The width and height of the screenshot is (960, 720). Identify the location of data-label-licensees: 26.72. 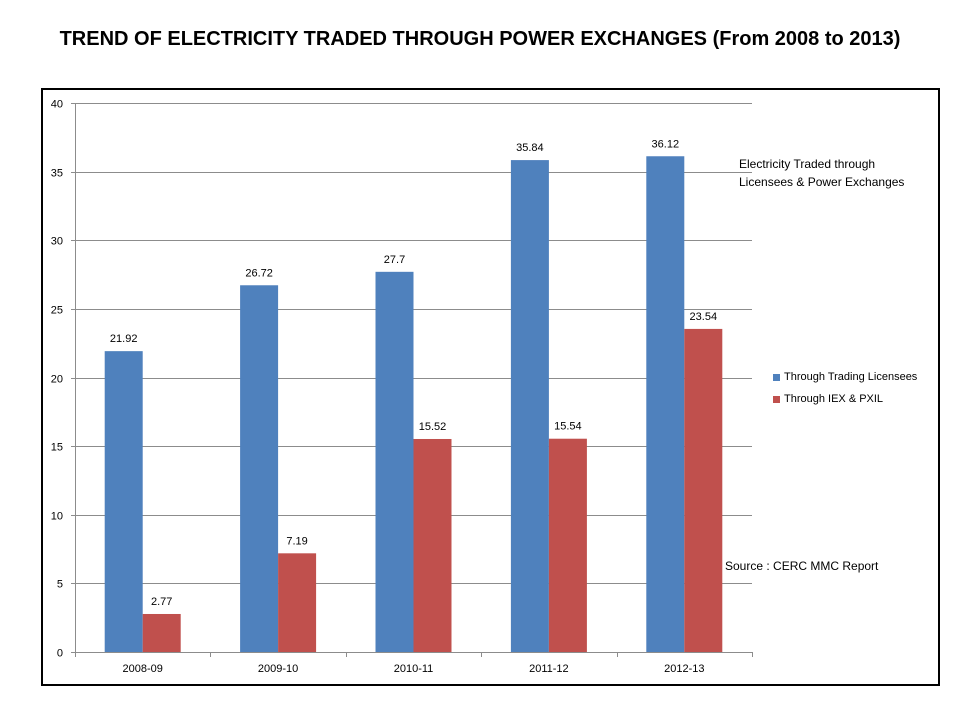
(259, 273).